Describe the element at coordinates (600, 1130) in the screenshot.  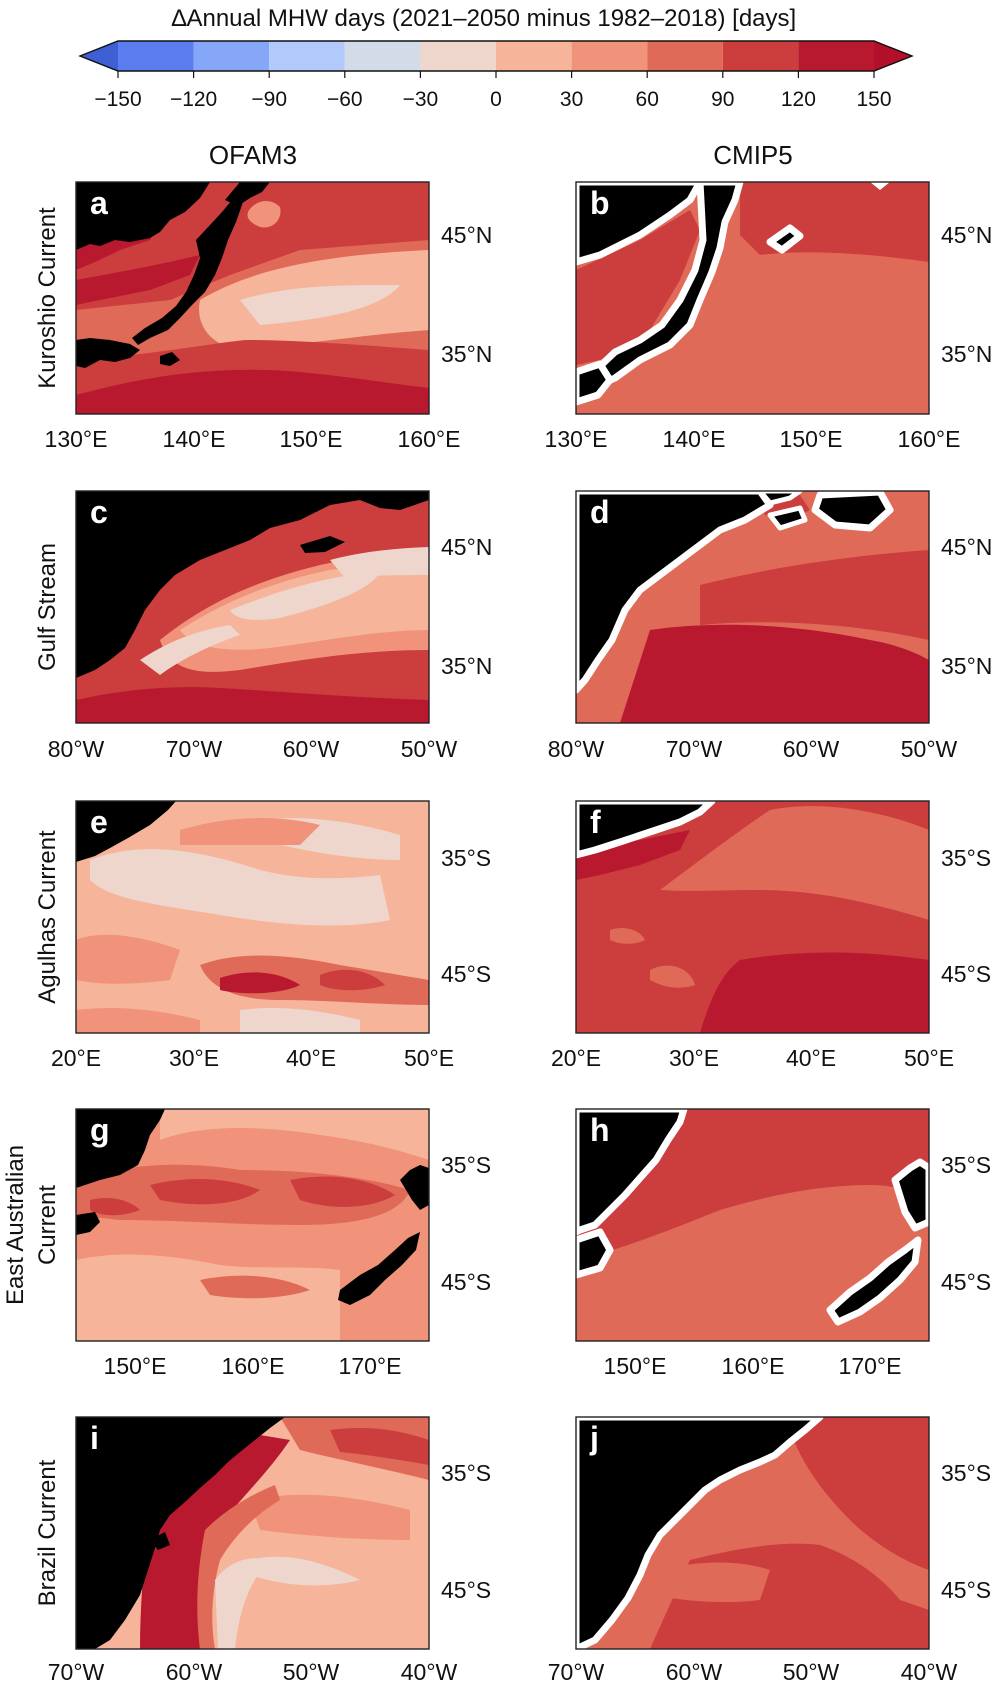
I see `panel-letter-h: h` at that location.